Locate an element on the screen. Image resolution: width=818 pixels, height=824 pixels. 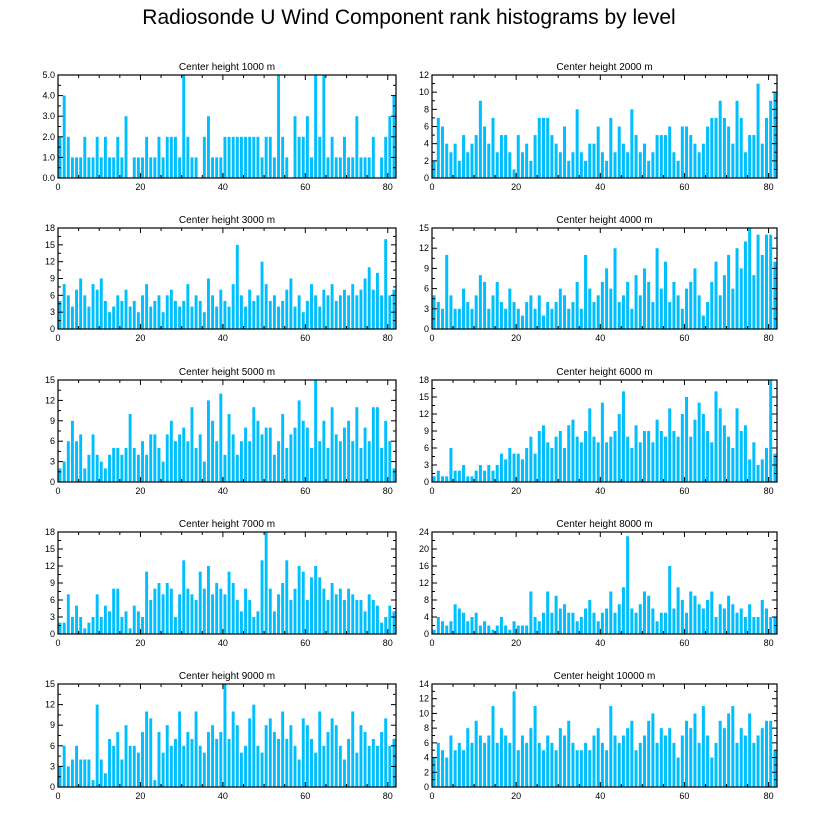
y-tick-label: 0 is located at coordinates (52, 634).